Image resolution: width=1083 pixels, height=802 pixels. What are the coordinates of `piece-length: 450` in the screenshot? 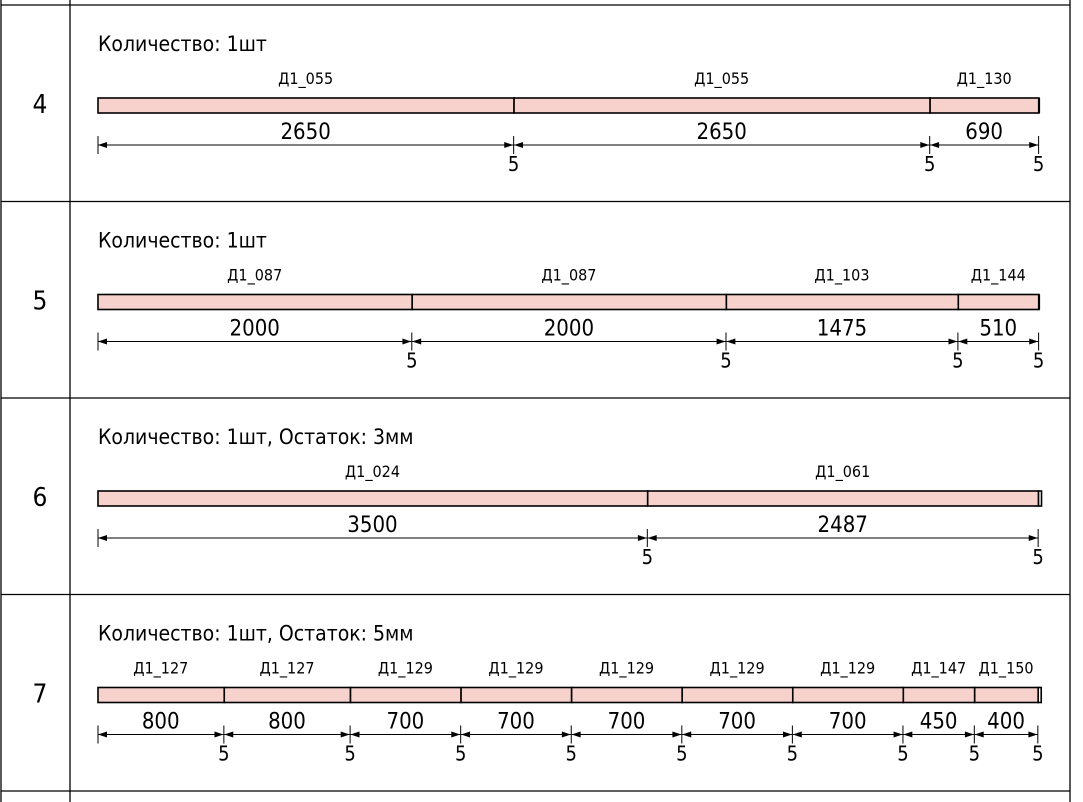 It's located at (939, 722).